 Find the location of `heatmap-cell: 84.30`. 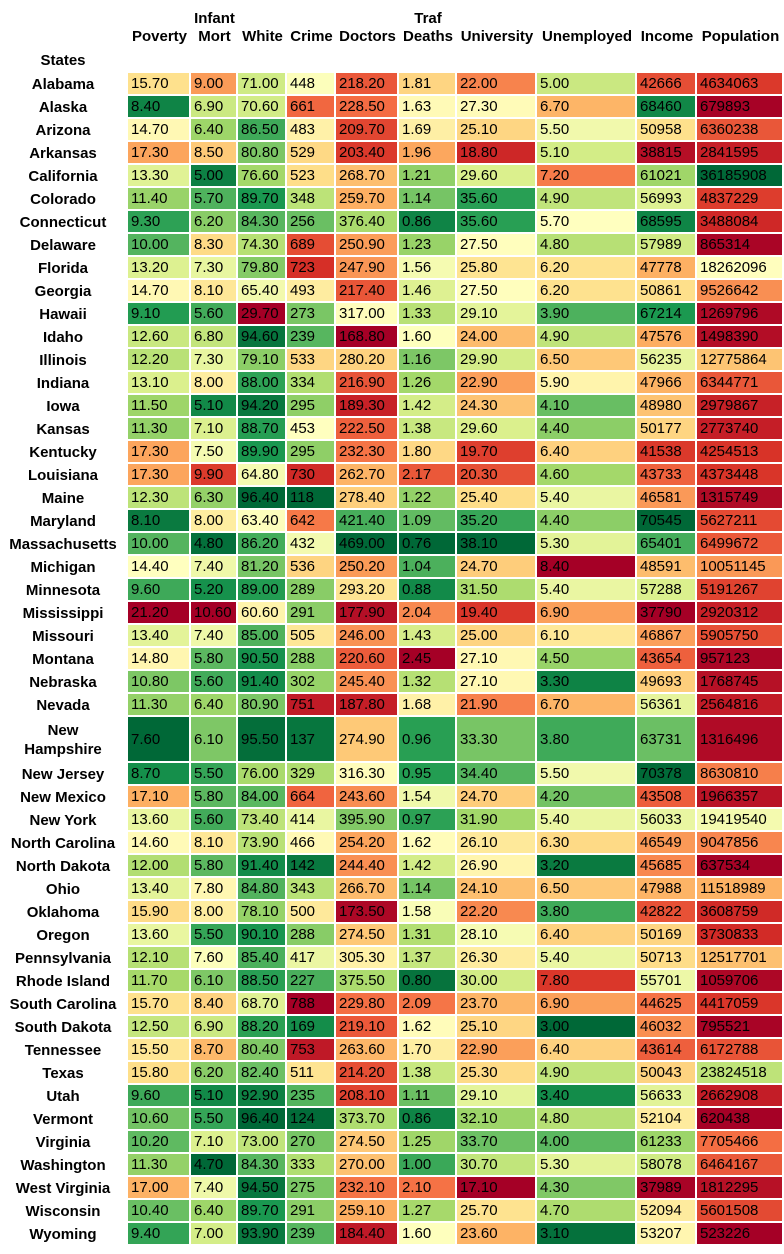

heatmap-cell: 84.30 is located at coordinates (261, 1164).